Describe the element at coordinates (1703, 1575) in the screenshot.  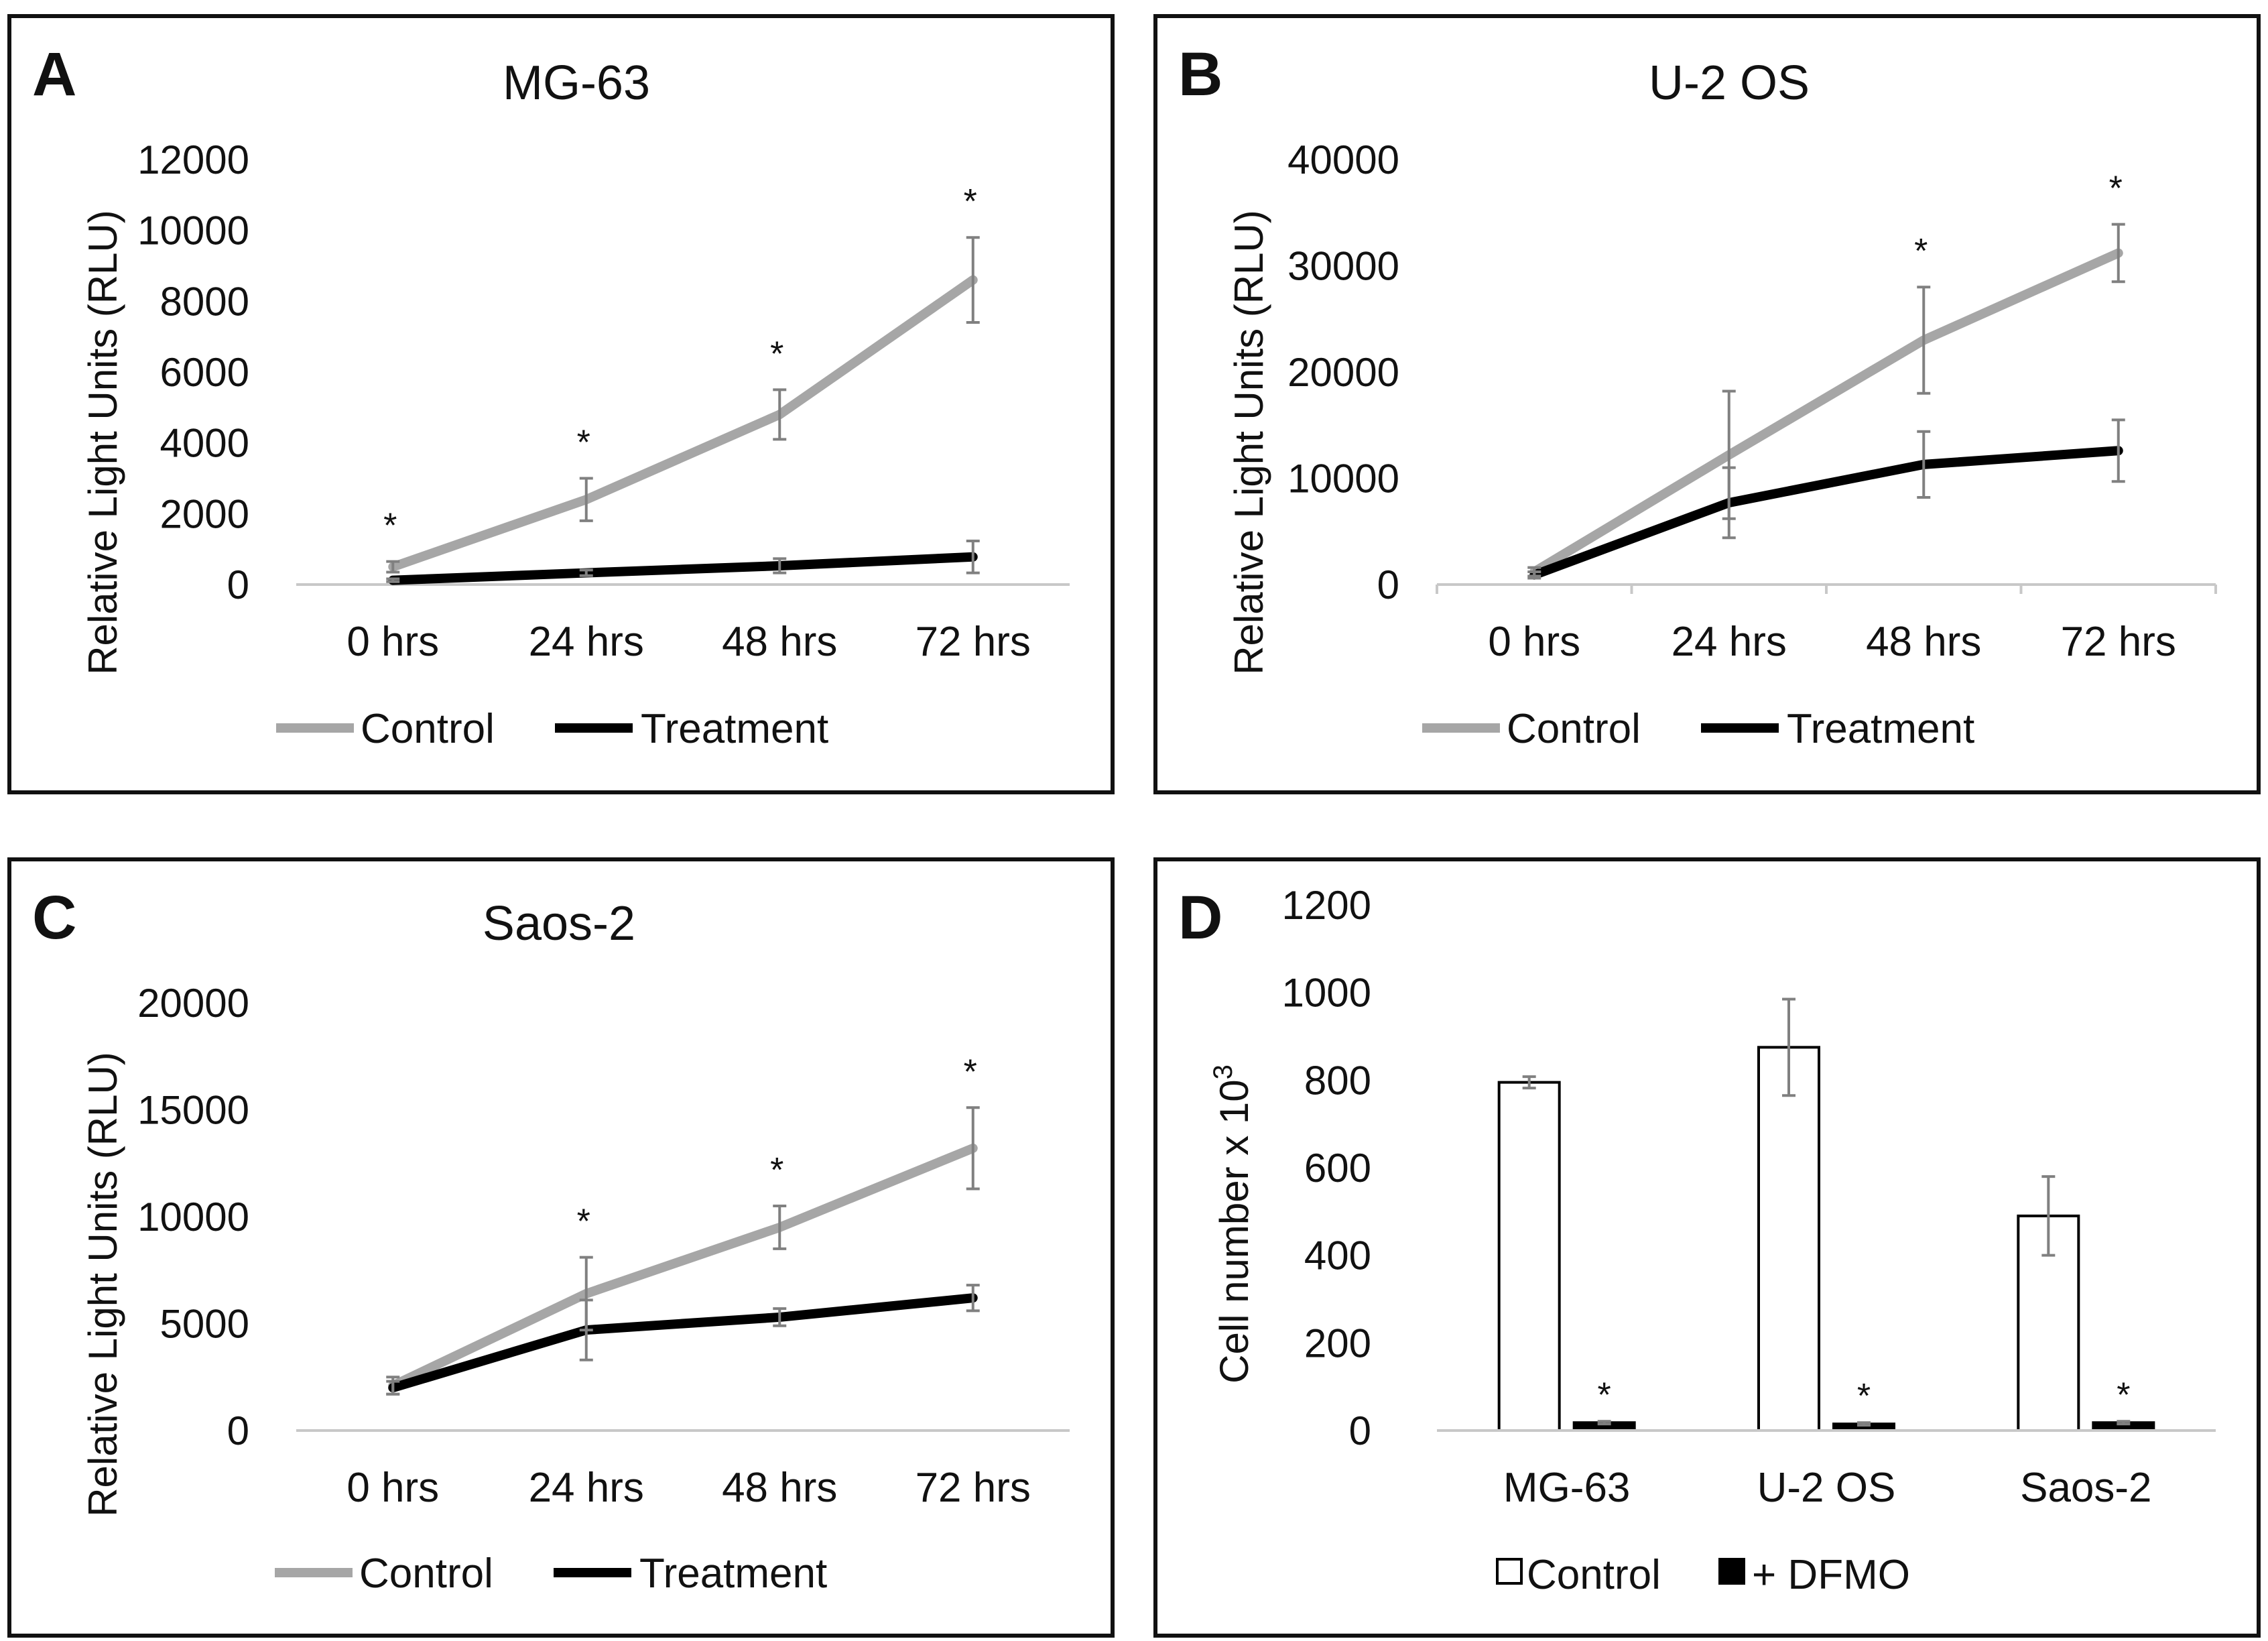
I see `legend: Control + DFMO` at that location.